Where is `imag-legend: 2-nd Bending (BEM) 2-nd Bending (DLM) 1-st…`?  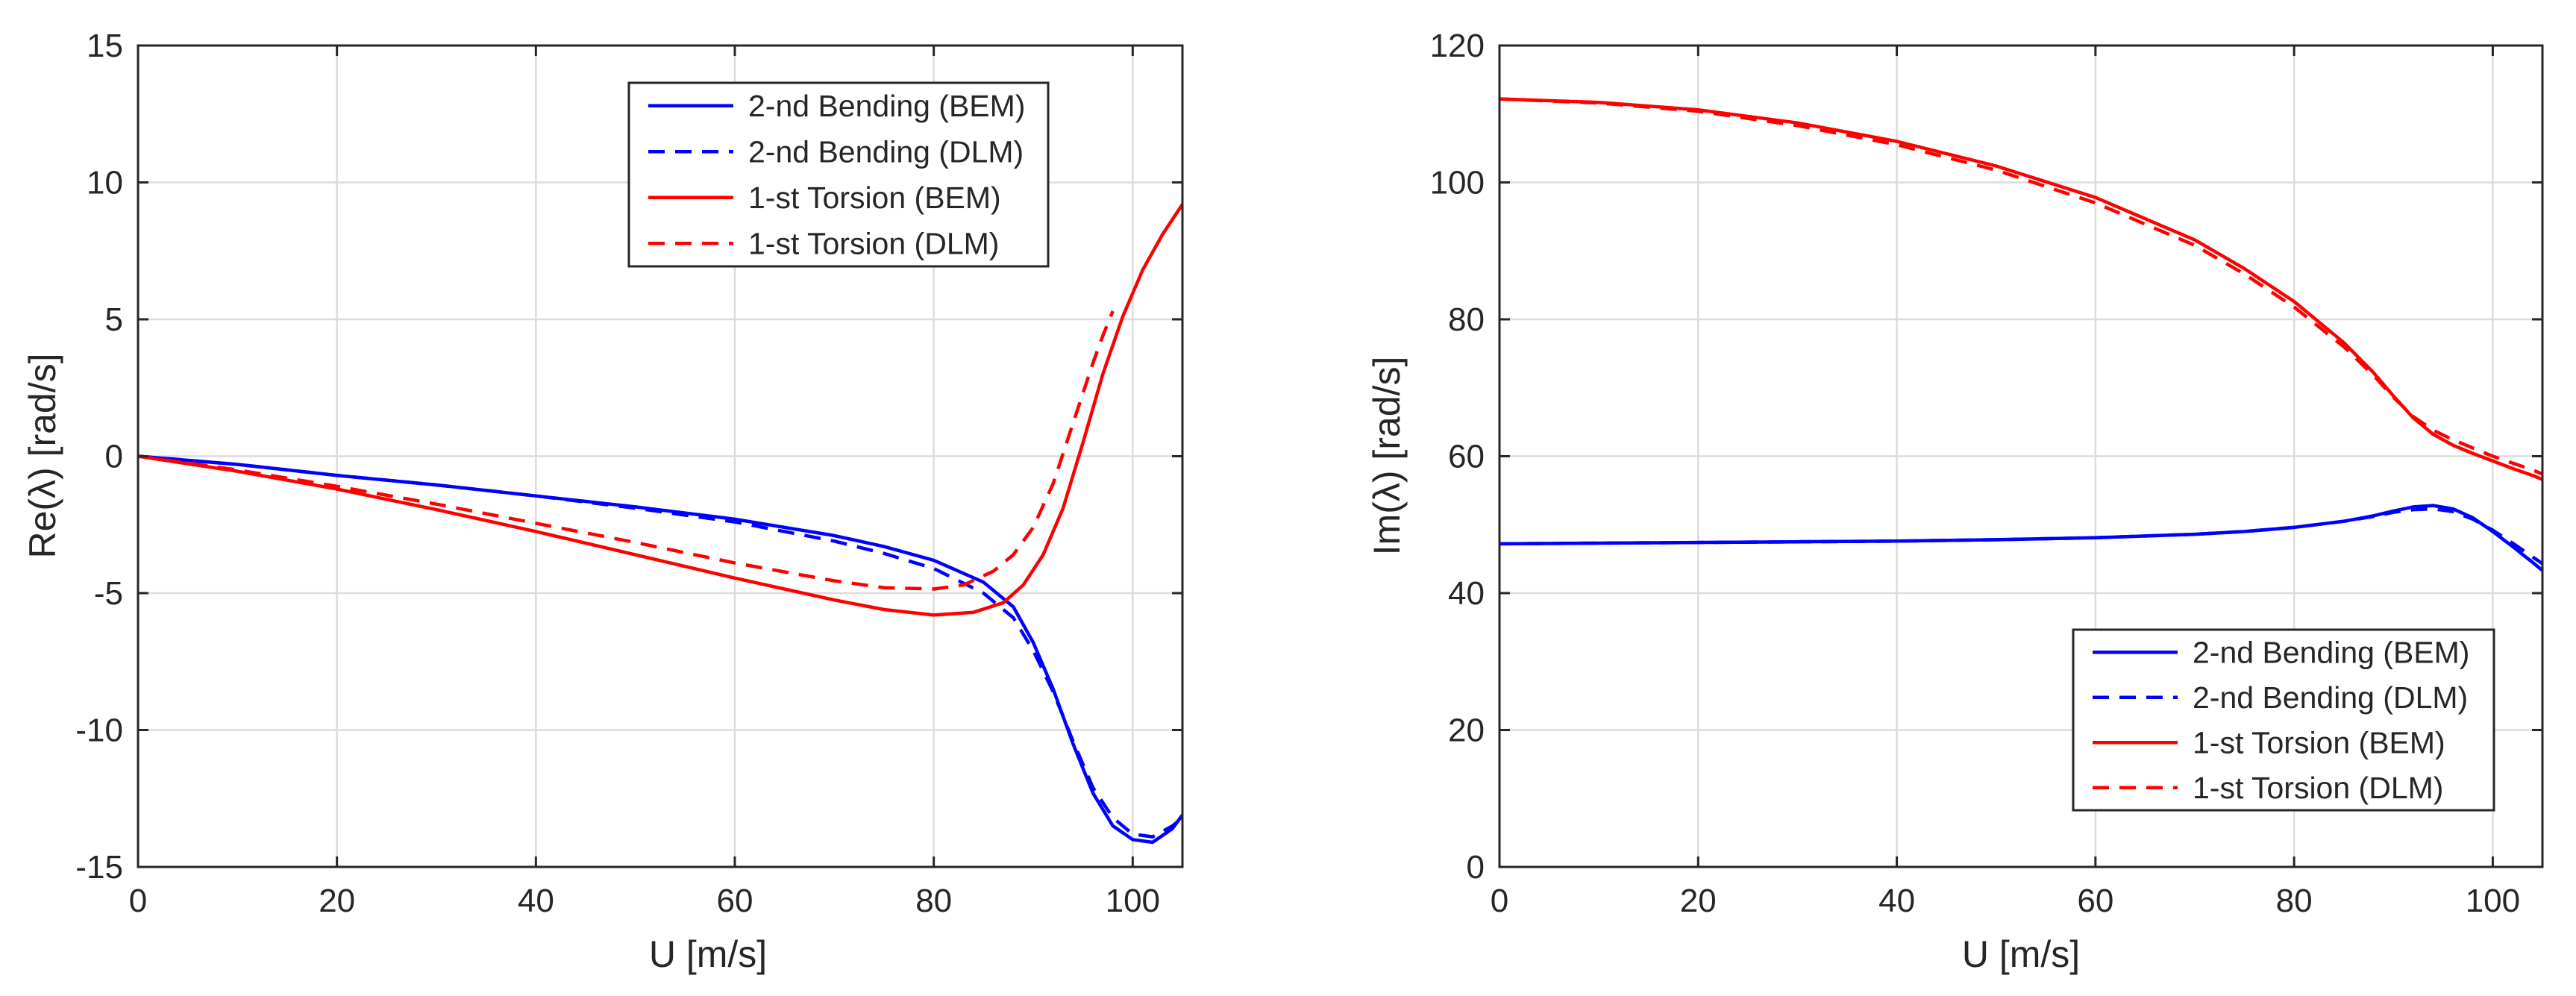 imag-legend: 2-nd Bending (BEM) 2-nd Bending (DLM) 1-st… is located at coordinates (2283, 720).